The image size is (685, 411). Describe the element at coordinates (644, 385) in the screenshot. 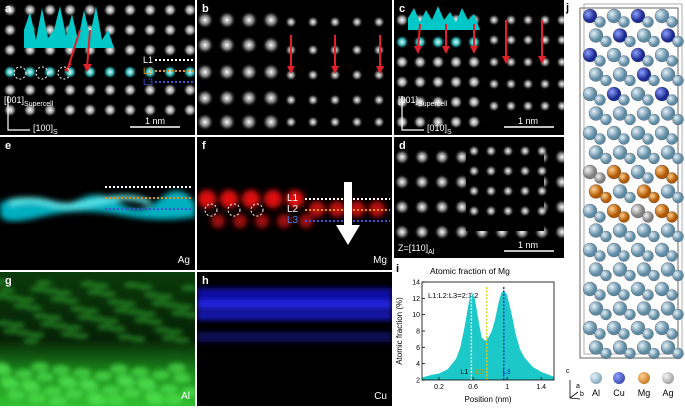

I see `legend-mg: Mg` at that location.